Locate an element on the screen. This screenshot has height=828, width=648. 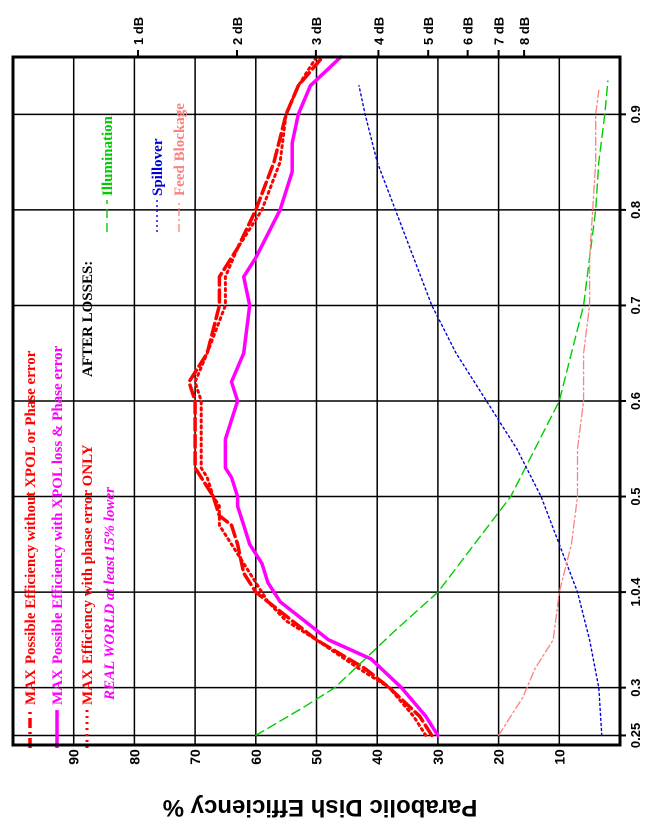
tick-group-db-3: 4 dB is located at coordinates (378, 31).